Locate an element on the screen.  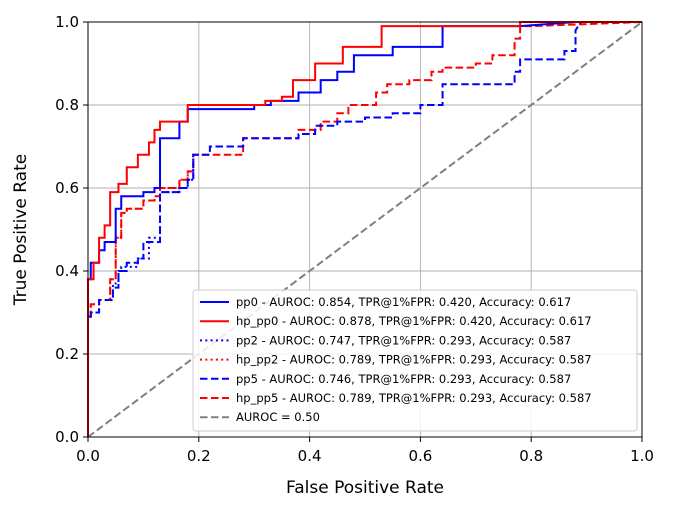
y-axis-label: True Positive Rate is located at coordinates (21, 230).